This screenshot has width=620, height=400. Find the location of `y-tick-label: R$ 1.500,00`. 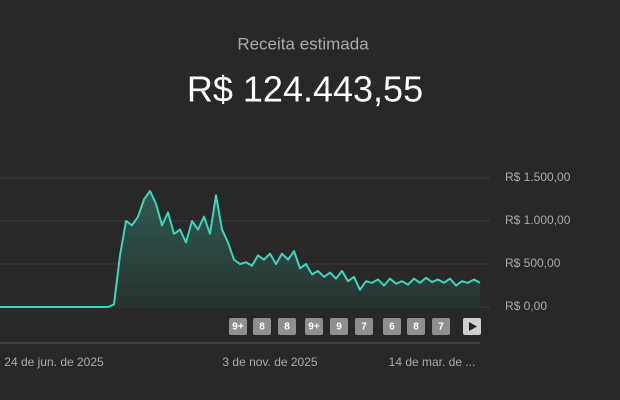

y-tick-label: R$ 1.500,00 is located at coordinates (538, 177).